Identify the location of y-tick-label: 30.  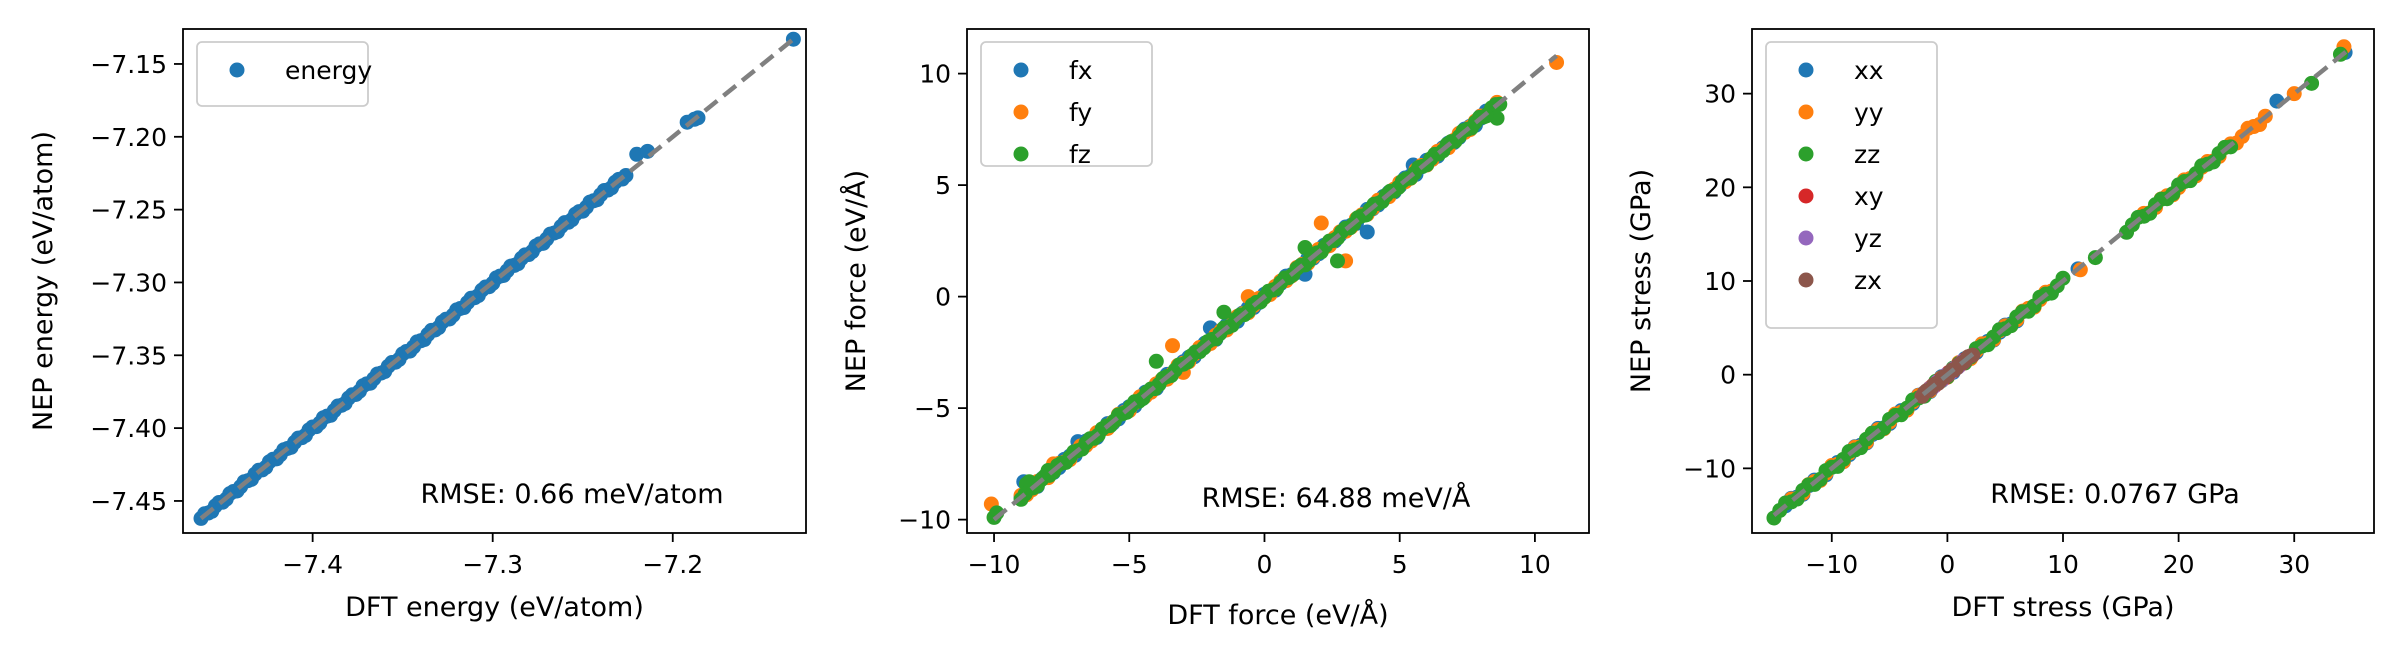
(1720, 94).